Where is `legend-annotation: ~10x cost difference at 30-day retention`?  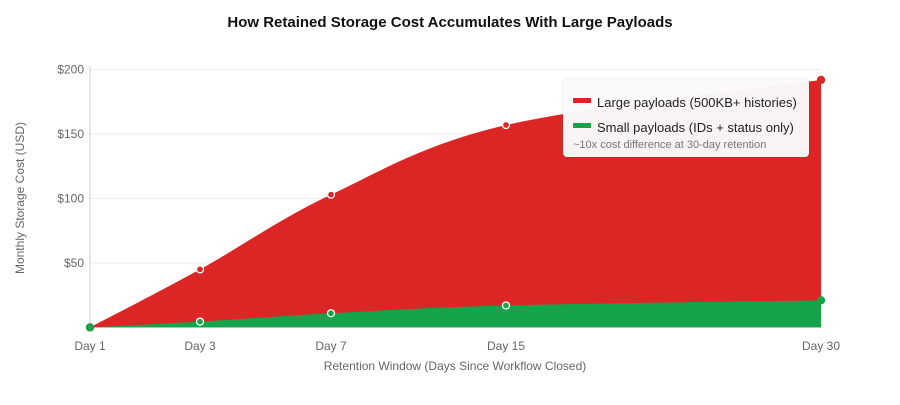 legend-annotation: ~10x cost difference at 30-day retention is located at coordinates (670, 145).